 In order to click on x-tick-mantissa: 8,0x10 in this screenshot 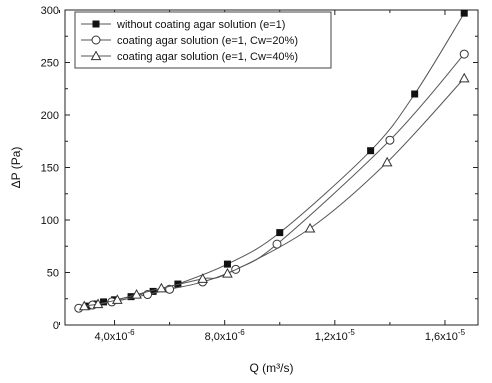, I will do `click(221, 337)`.